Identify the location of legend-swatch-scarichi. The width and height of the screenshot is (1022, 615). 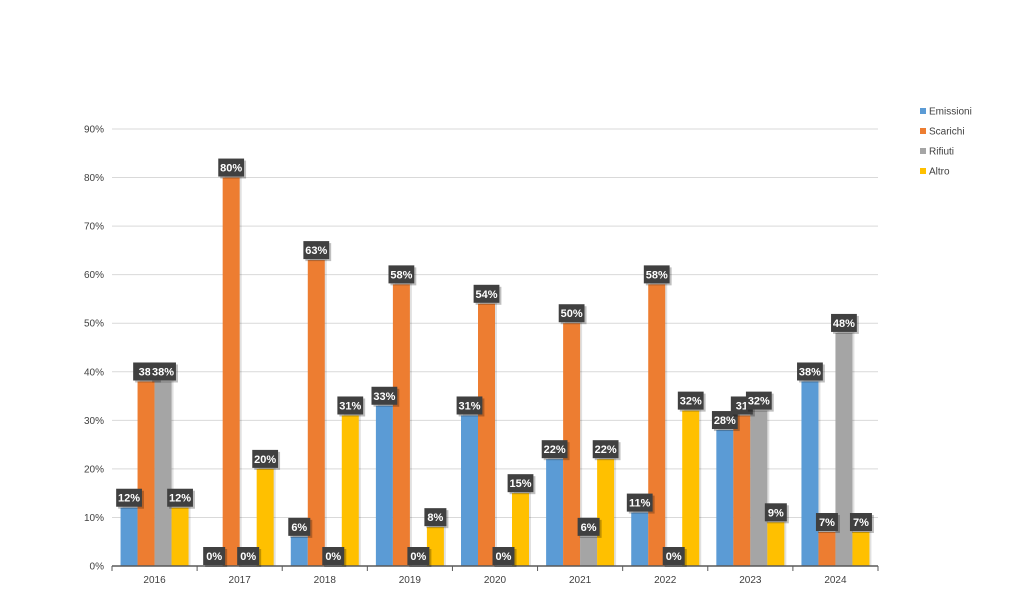
(923, 131).